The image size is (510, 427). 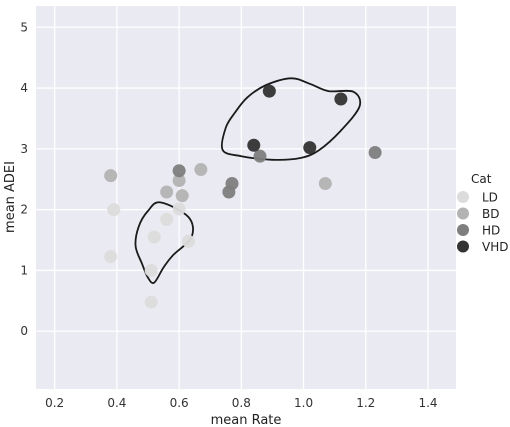 What do you see at coordinates (116, 403) in the screenshot?
I see `x-tick-label: 0.4` at bounding box center [116, 403].